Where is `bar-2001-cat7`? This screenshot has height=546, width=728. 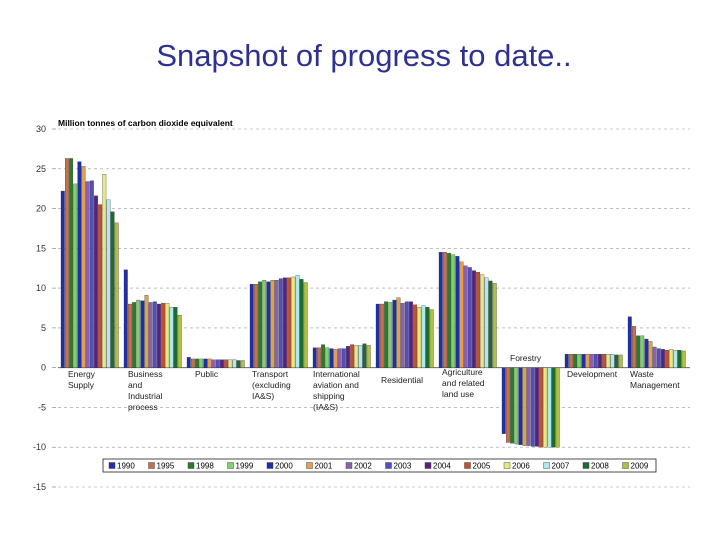
bar-2001-cat7 is located at coordinates (524, 406).